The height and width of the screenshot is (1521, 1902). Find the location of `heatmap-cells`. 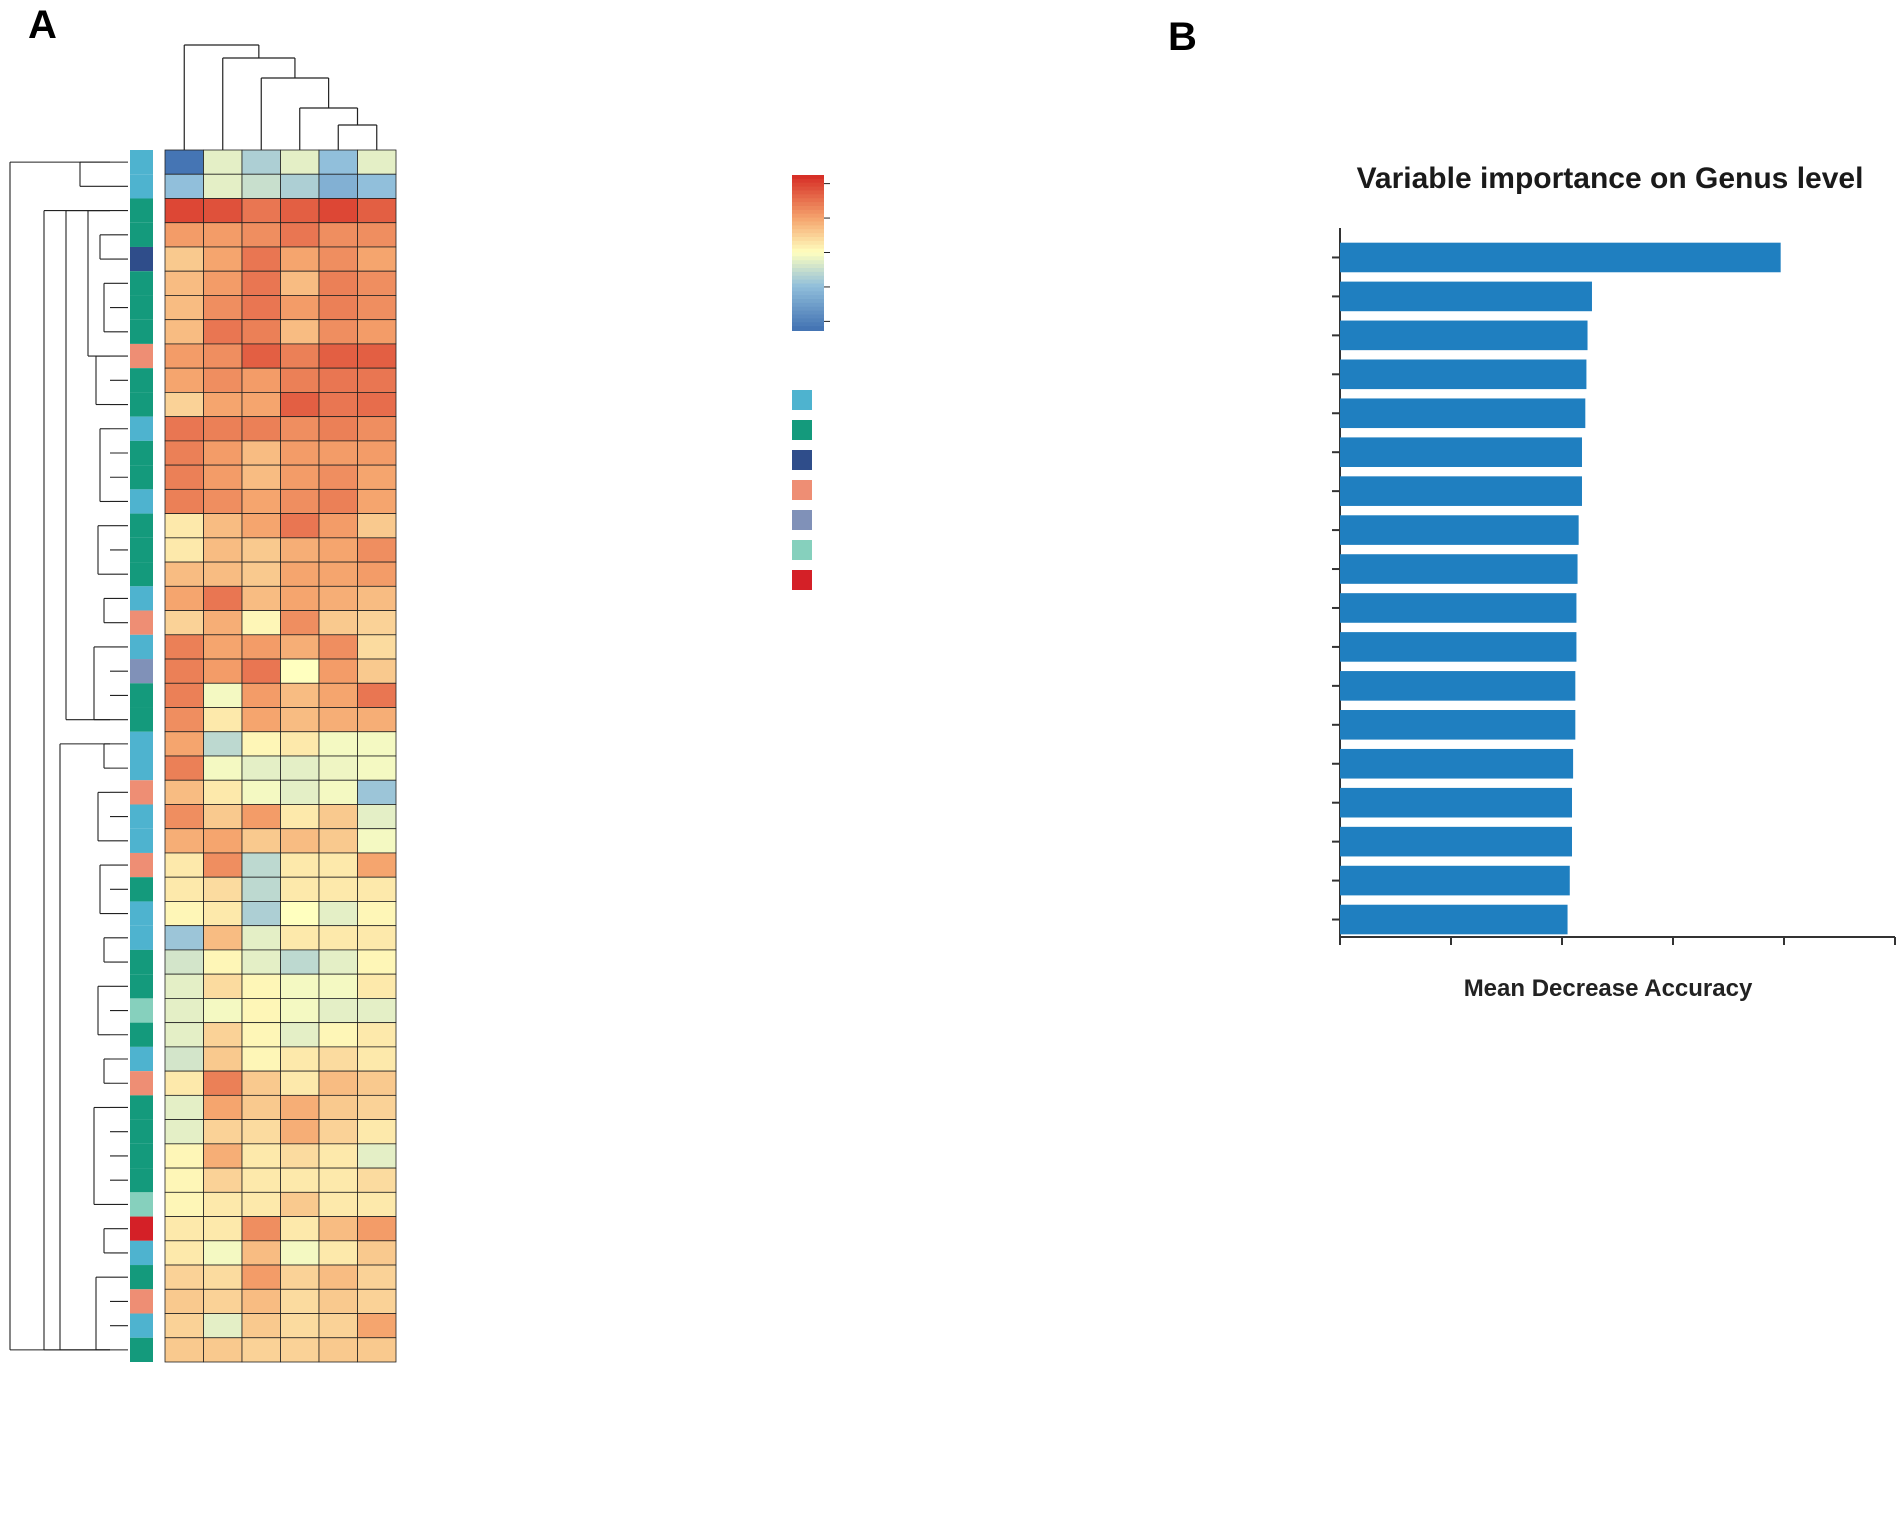

heatmap-cells is located at coordinates (280, 756).